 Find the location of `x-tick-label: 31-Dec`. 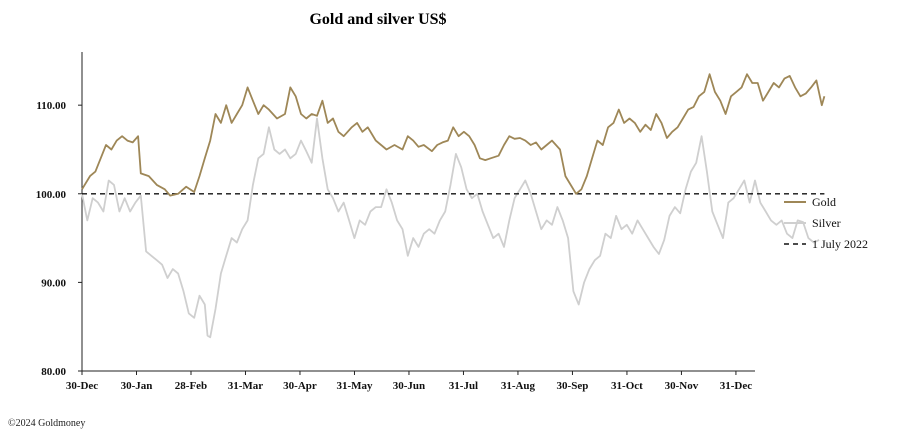

x-tick-label: 31-Dec is located at coordinates (736, 386).